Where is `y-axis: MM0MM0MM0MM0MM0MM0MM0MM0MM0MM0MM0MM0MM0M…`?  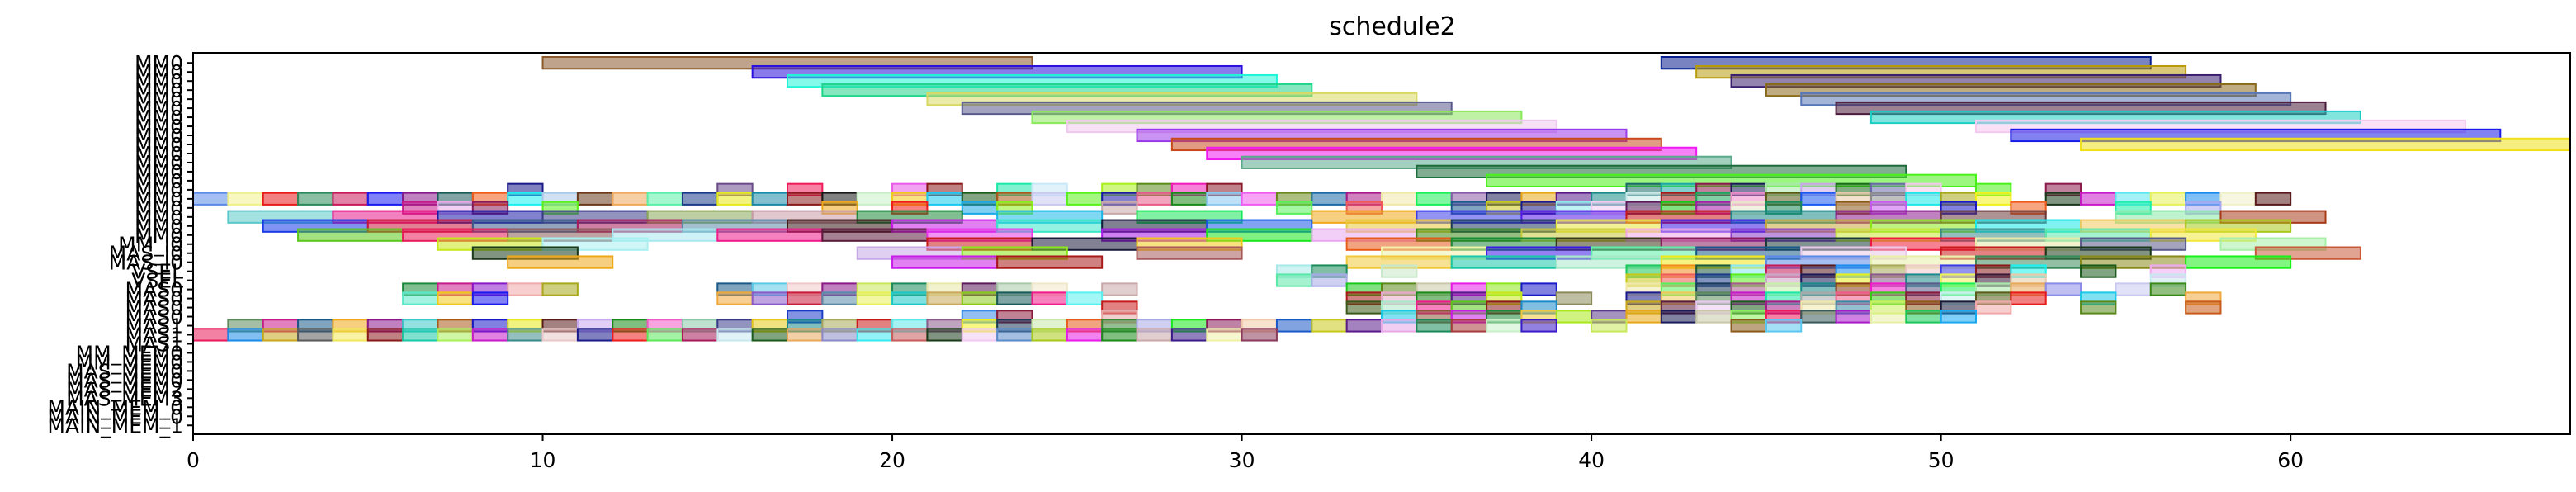 y-axis: MM0MM0MM0MM0MM0MM0MM0MM0MM0MM0MM0MM0MM0M… is located at coordinates (120, 244).